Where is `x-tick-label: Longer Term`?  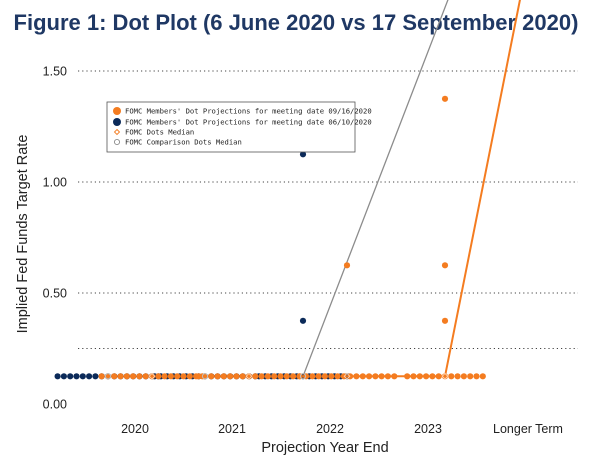 x-tick-label: Longer Term is located at coordinates (528, 429).